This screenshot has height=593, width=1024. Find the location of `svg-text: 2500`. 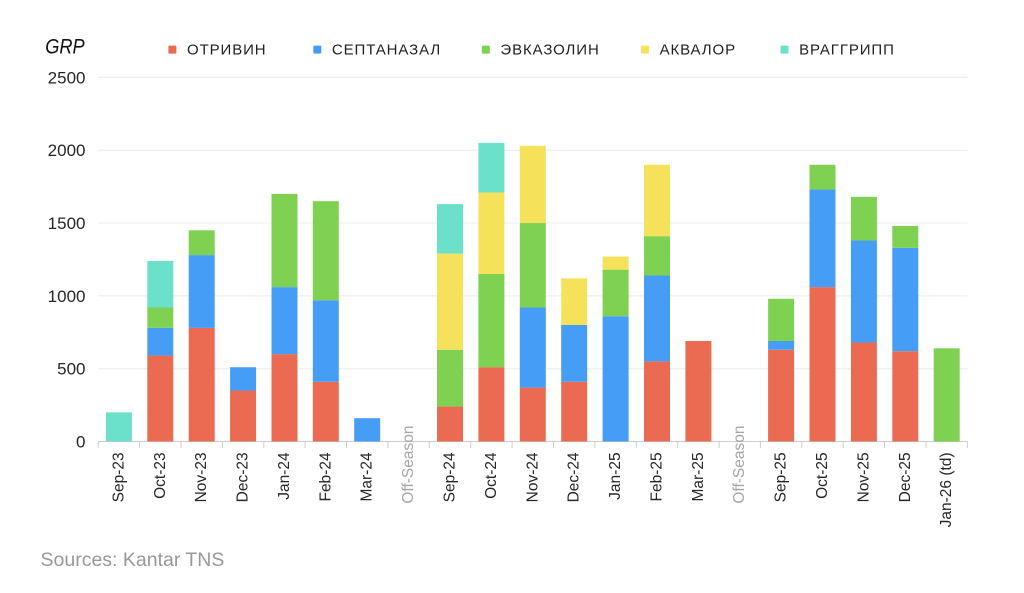

svg-text: 2500 is located at coordinates (67, 77).